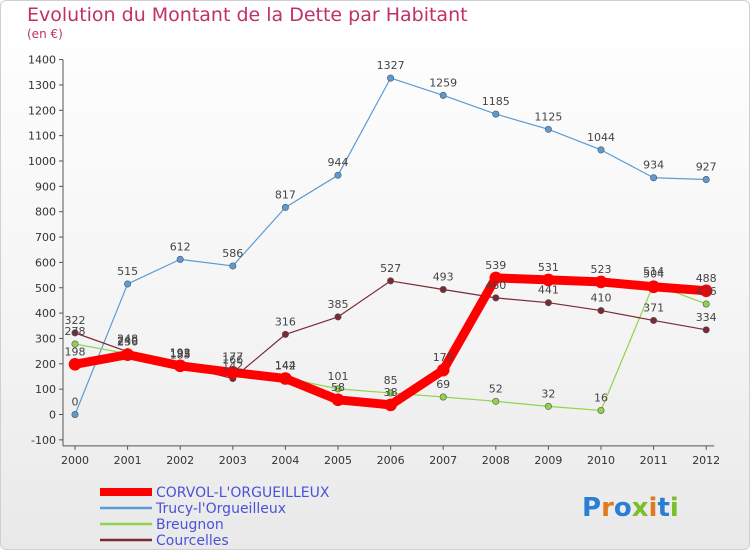  What do you see at coordinates (75, 402) in the screenshot?
I see `data-label-trucy-l-orgueilleux: 0` at bounding box center [75, 402].